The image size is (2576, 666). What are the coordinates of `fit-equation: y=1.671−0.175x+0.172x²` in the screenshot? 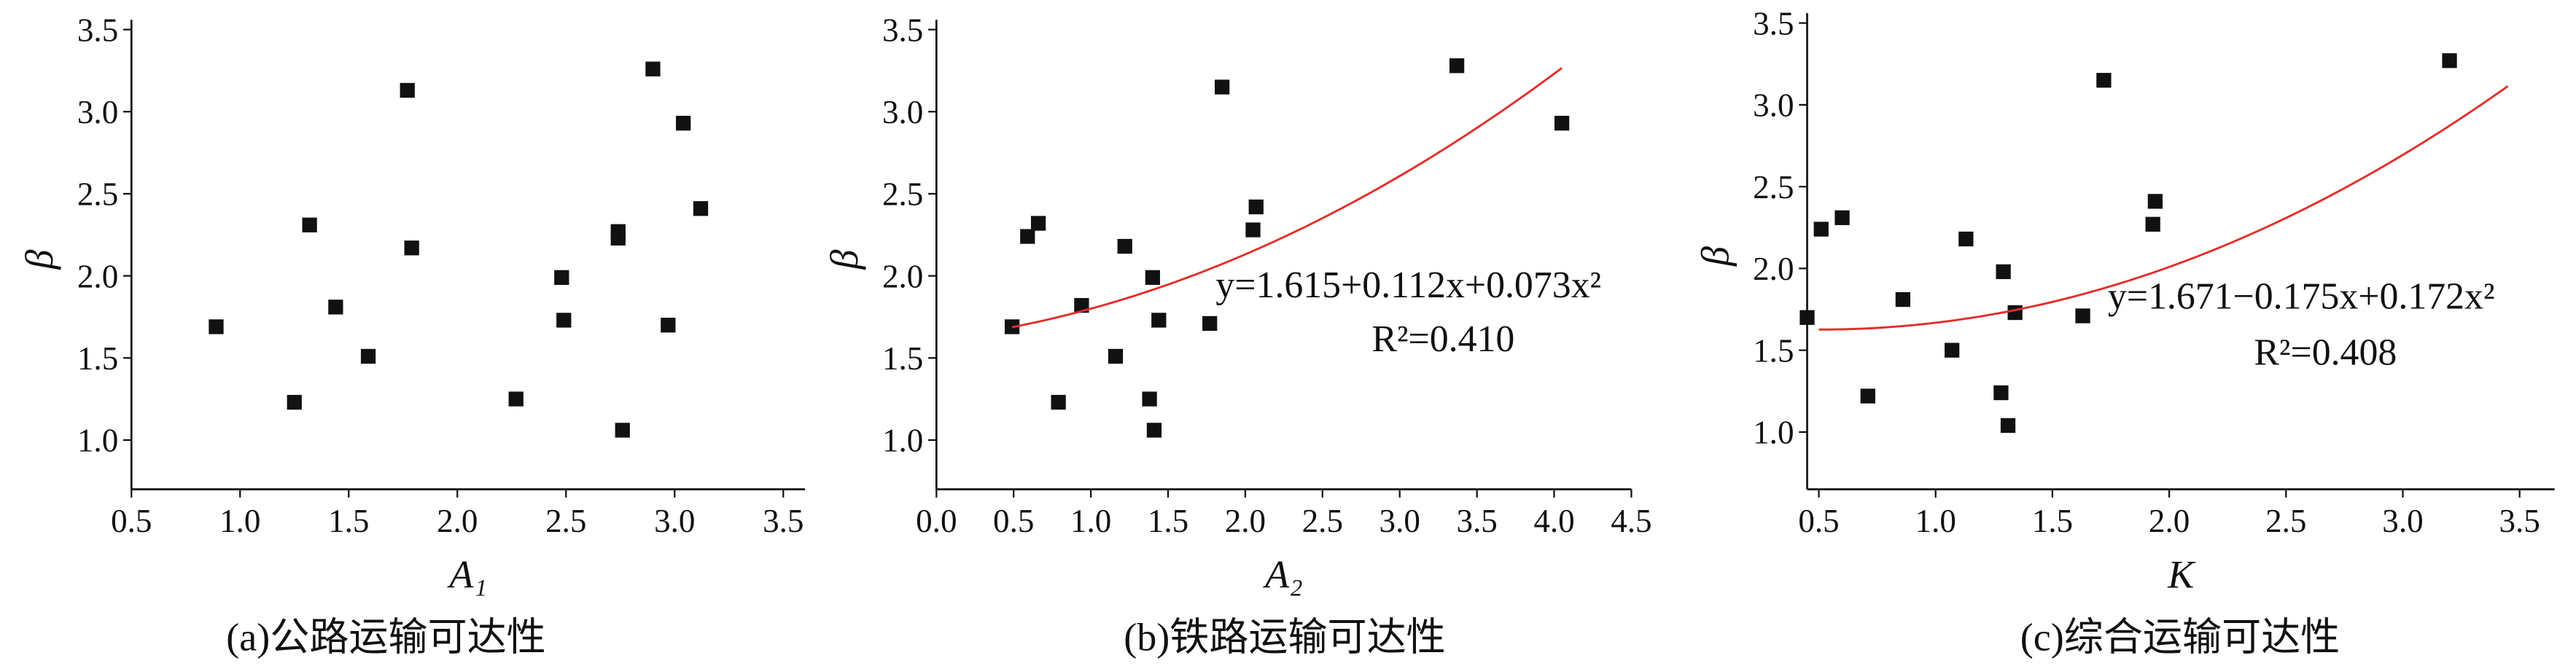 It's located at (2301, 297).